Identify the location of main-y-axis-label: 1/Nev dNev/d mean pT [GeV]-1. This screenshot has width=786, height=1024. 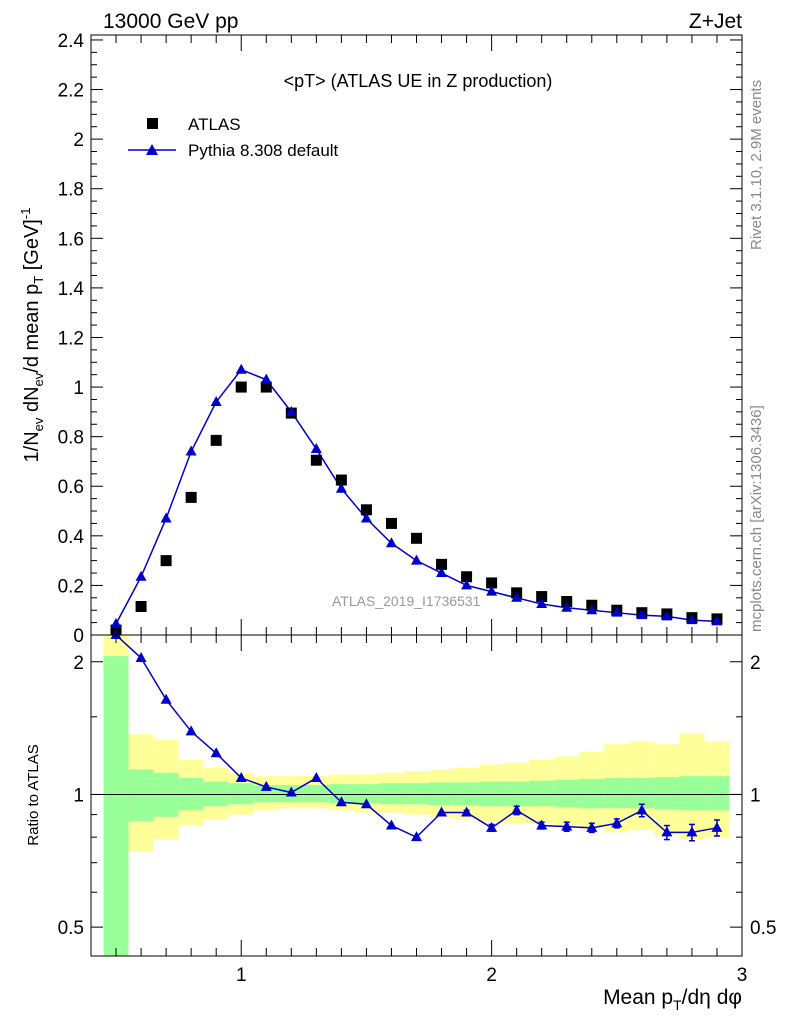
(32, 335).